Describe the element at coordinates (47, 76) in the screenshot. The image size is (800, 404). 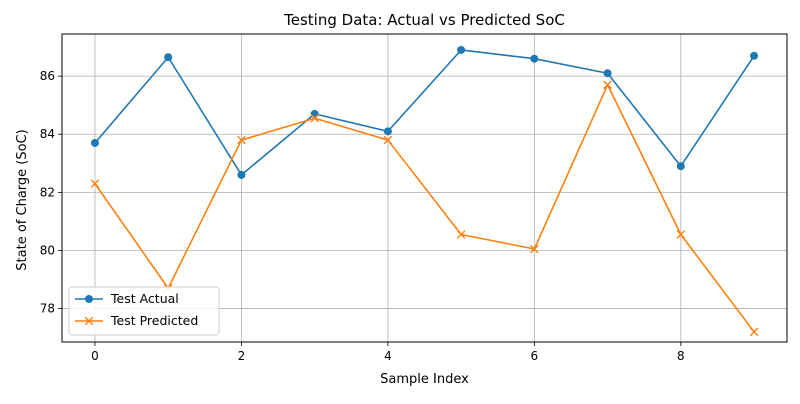
I see `y-tick-label: 86` at that location.